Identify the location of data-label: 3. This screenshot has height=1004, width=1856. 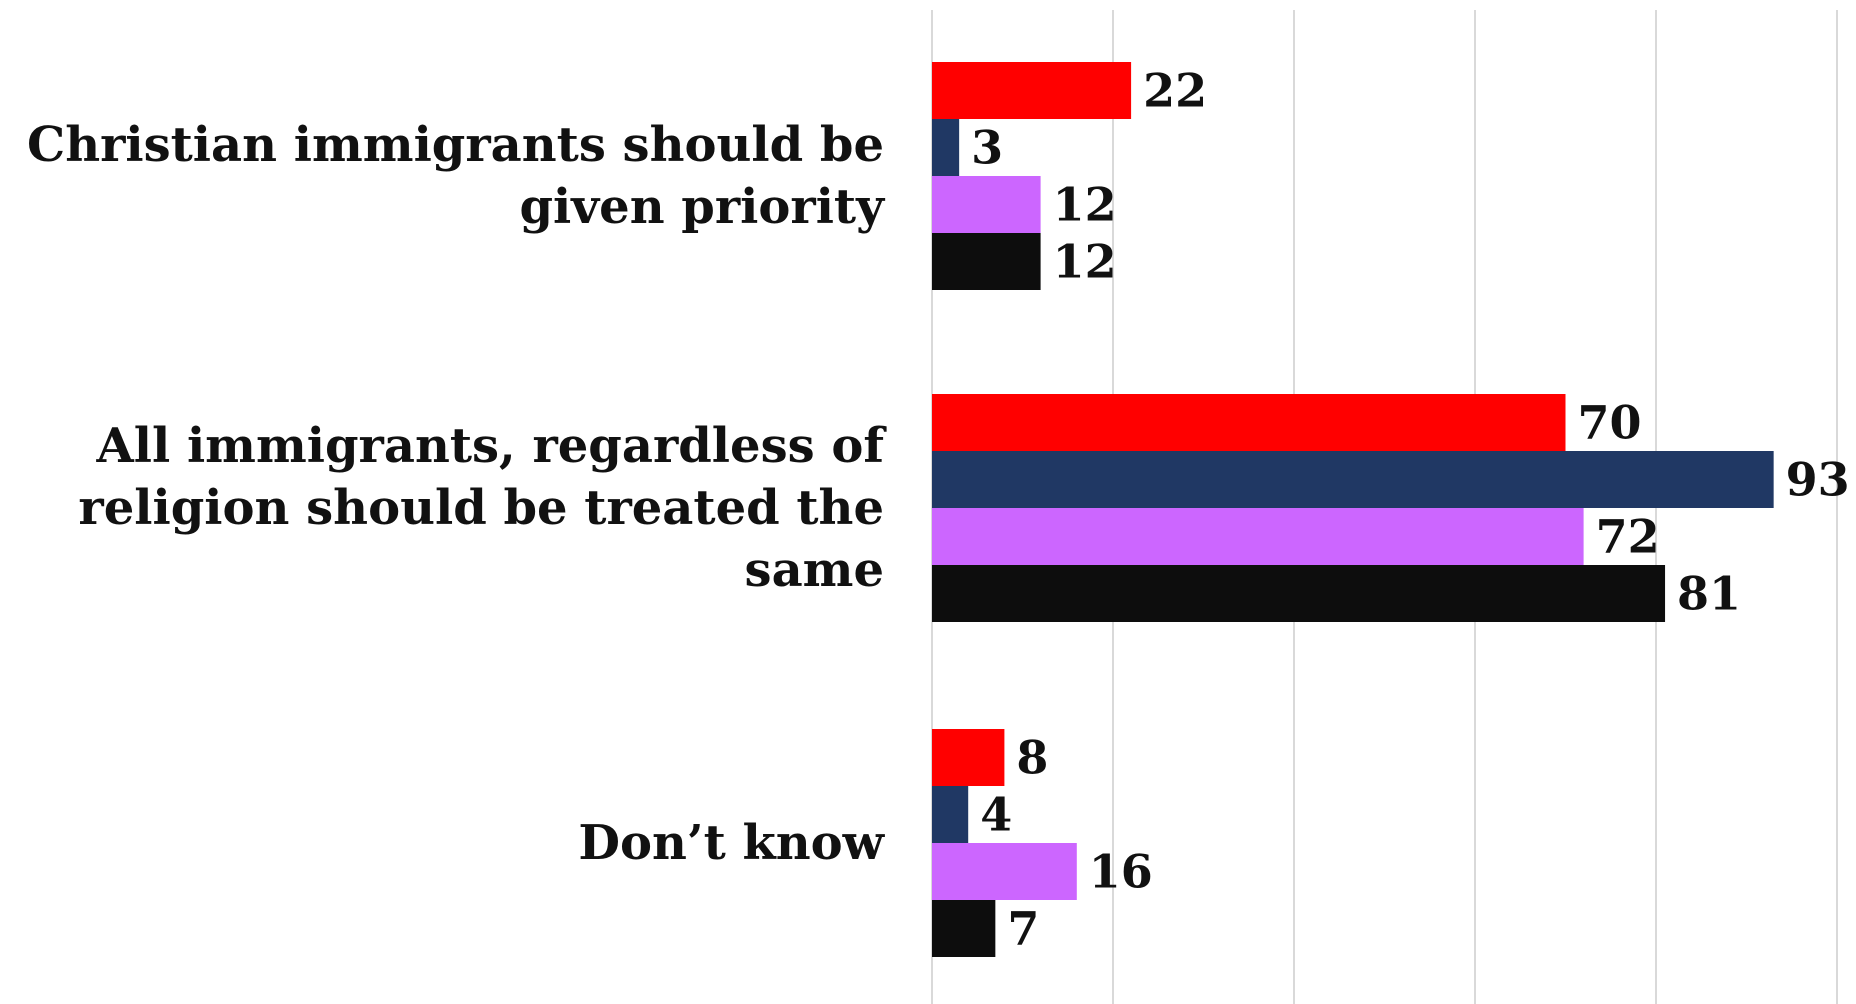
(987, 148).